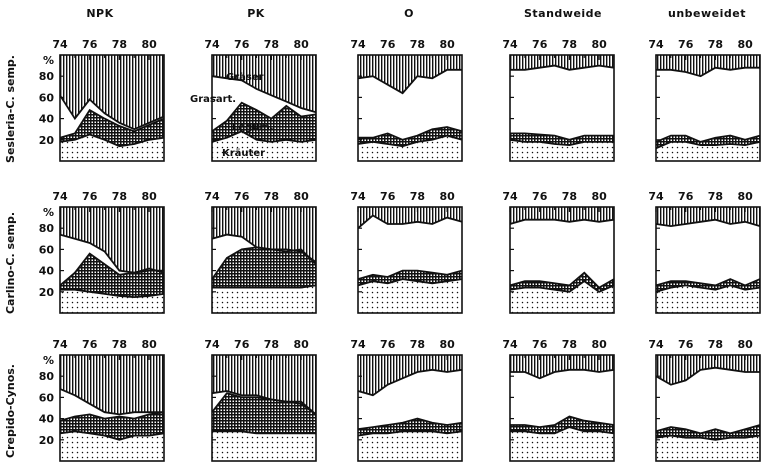  I want to click on panel-npk-3: 74 76 78 80% 80 60 40 20, so click(102, 400).